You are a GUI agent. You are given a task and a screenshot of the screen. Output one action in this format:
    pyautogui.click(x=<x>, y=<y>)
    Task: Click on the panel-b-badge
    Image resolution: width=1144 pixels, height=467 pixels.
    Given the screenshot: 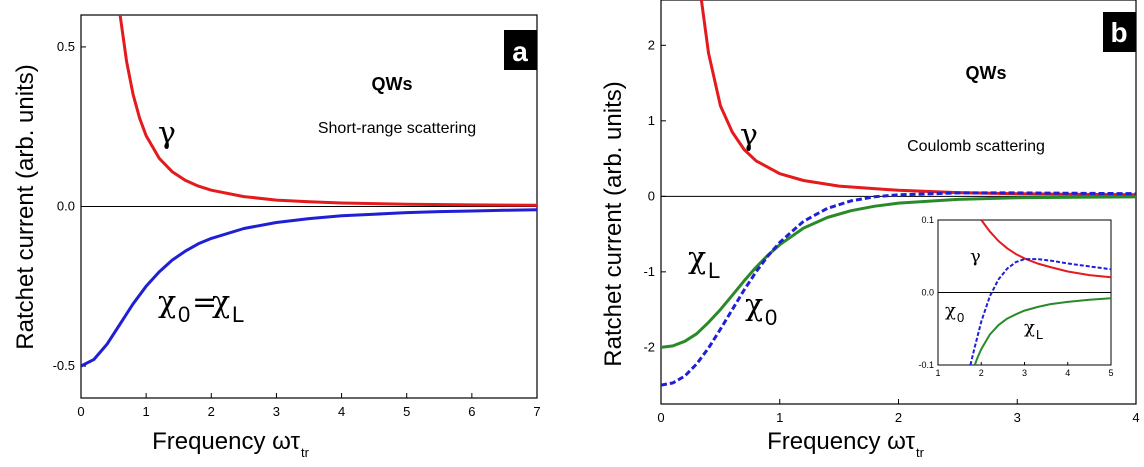 What is the action you would take?
    pyautogui.click(x=1119, y=32)
    